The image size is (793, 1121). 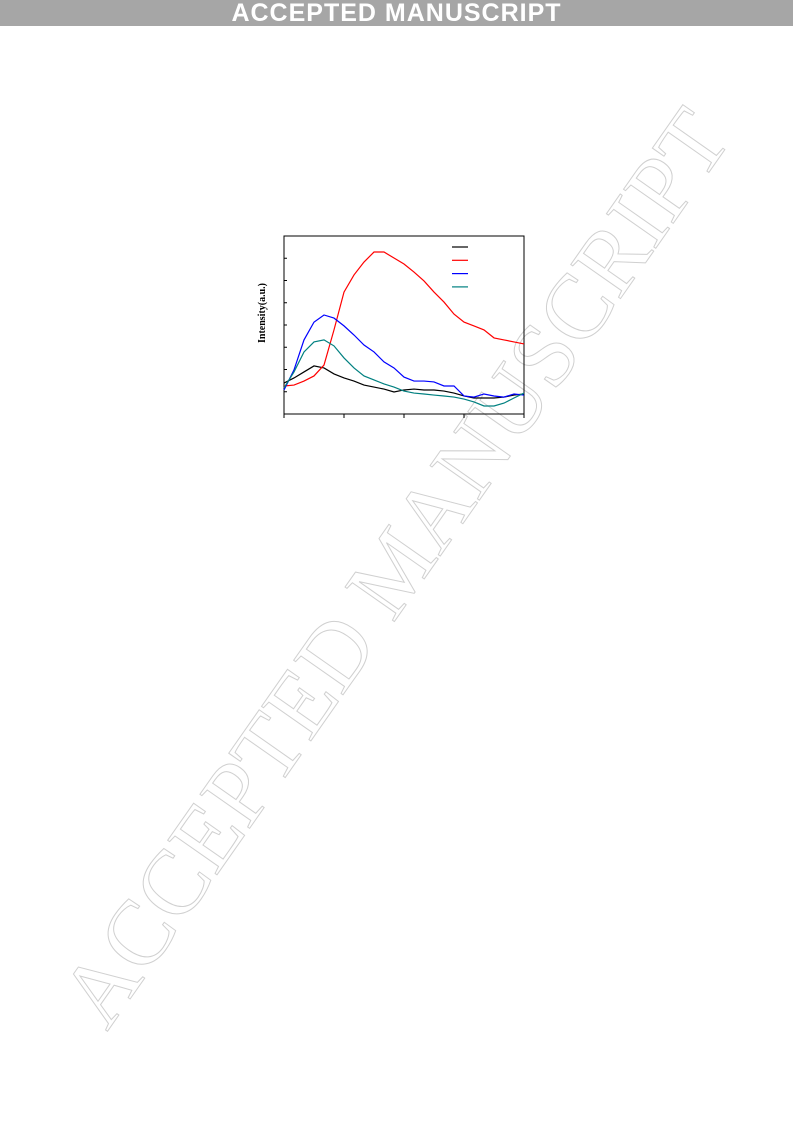 What do you see at coordinates (262, 313) in the screenshot?
I see `y-axis-label: Intensity(a.u.)` at bounding box center [262, 313].